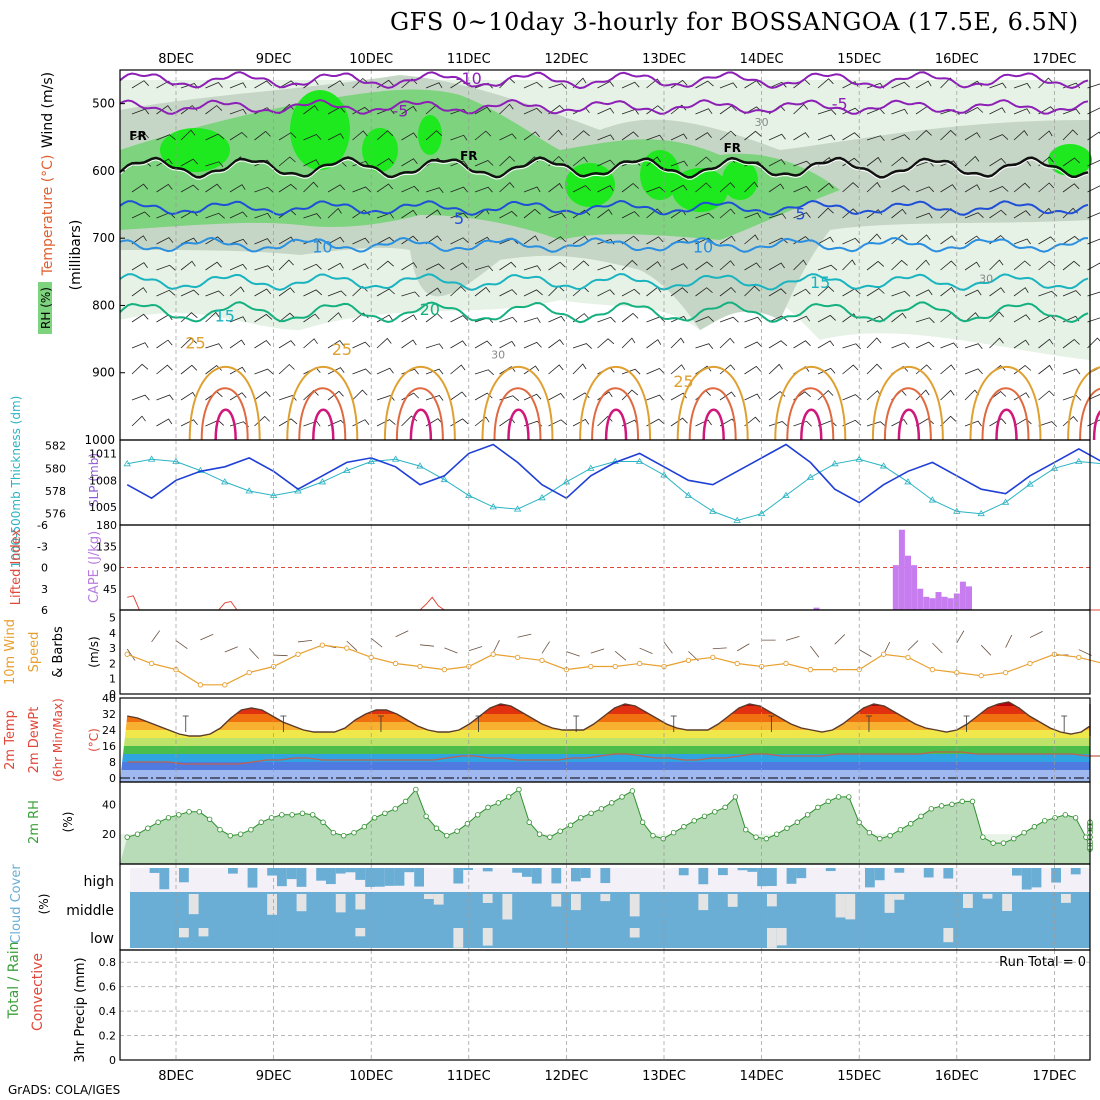  What do you see at coordinates (64, 1090) in the screenshot?
I see `credit-label: GrADS: COLA/IGES` at bounding box center [64, 1090].